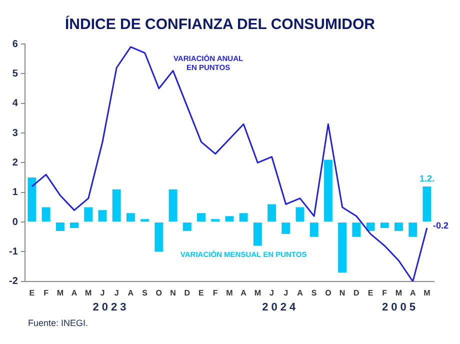  Describe the element at coordinates (280, 308) in the screenshot. I see `text: 2024` at that location.